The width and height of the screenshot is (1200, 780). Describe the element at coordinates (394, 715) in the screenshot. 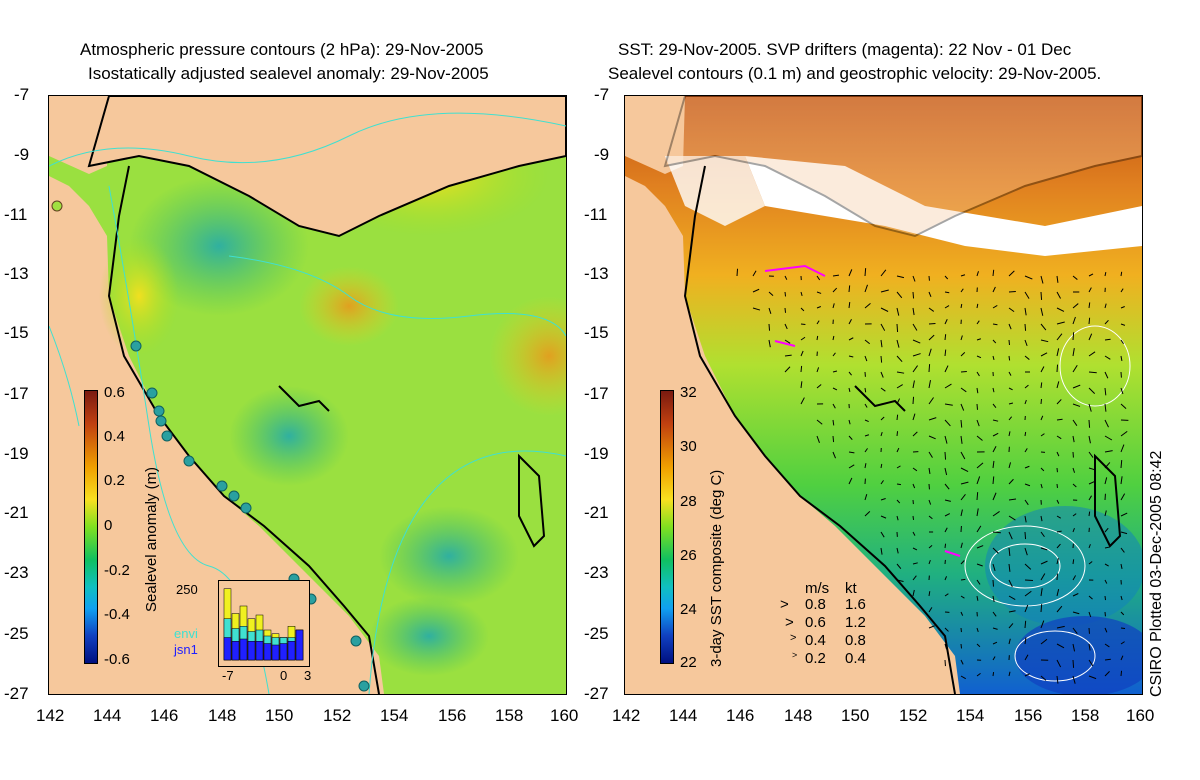

I see `left-x-tick: 154` at that location.